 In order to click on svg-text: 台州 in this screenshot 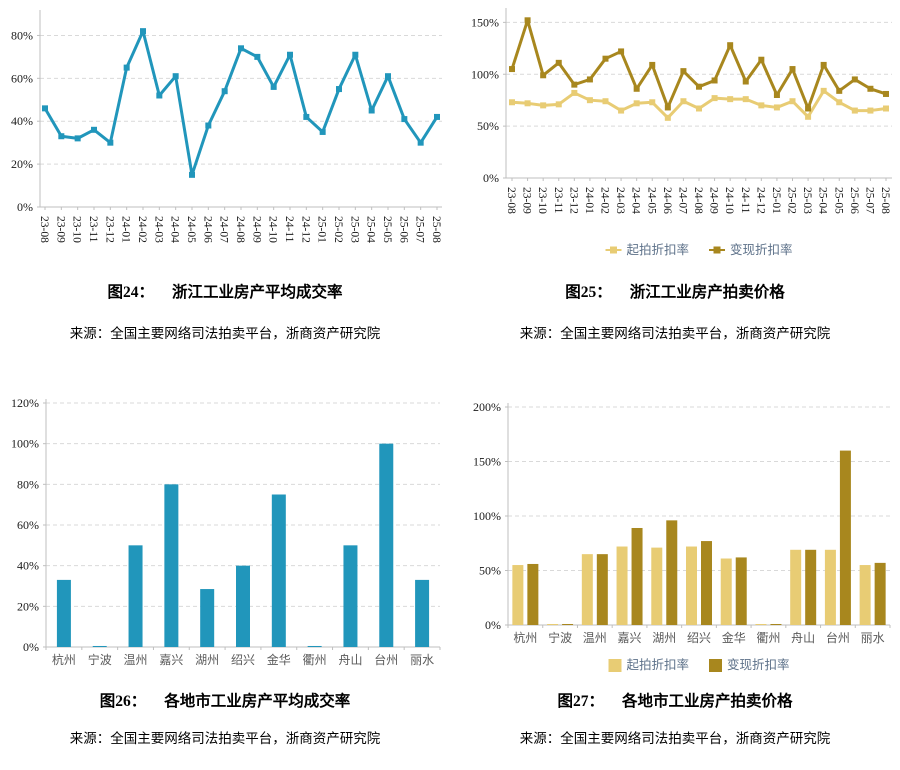, I will do `click(838, 637)`.